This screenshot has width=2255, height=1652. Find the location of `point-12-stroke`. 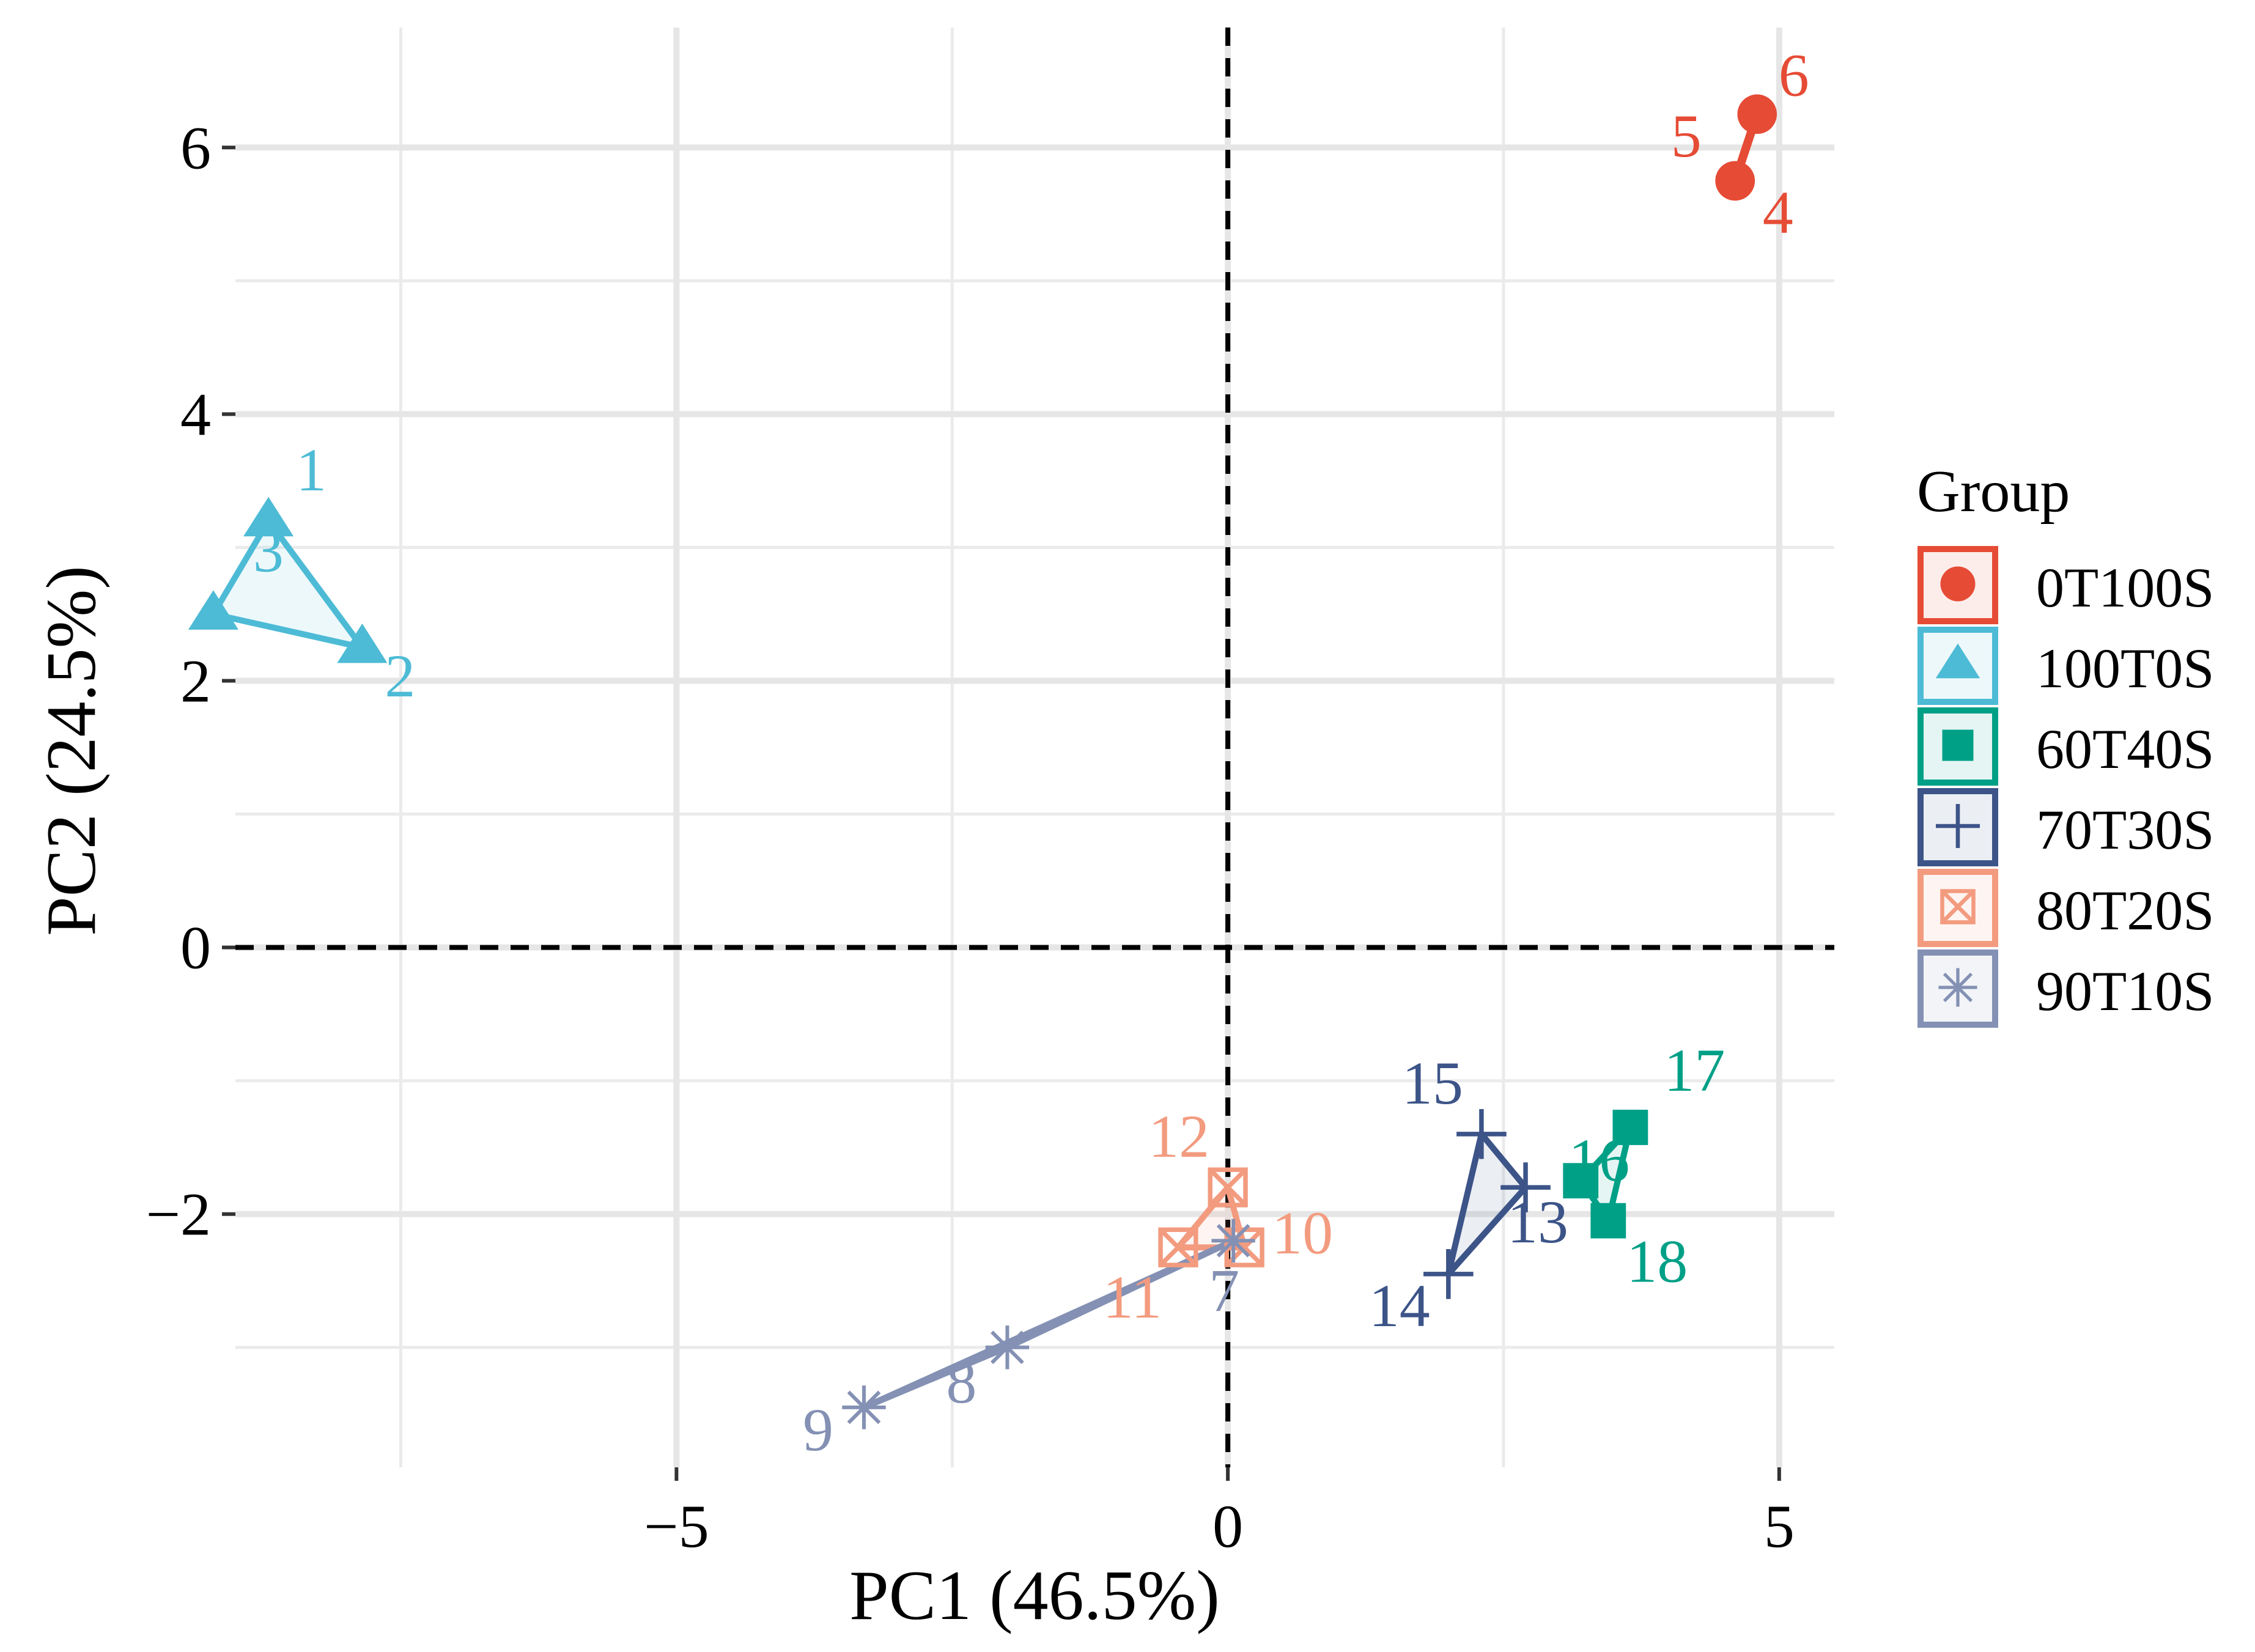

point-12-stroke is located at coordinates (1227, 1187).